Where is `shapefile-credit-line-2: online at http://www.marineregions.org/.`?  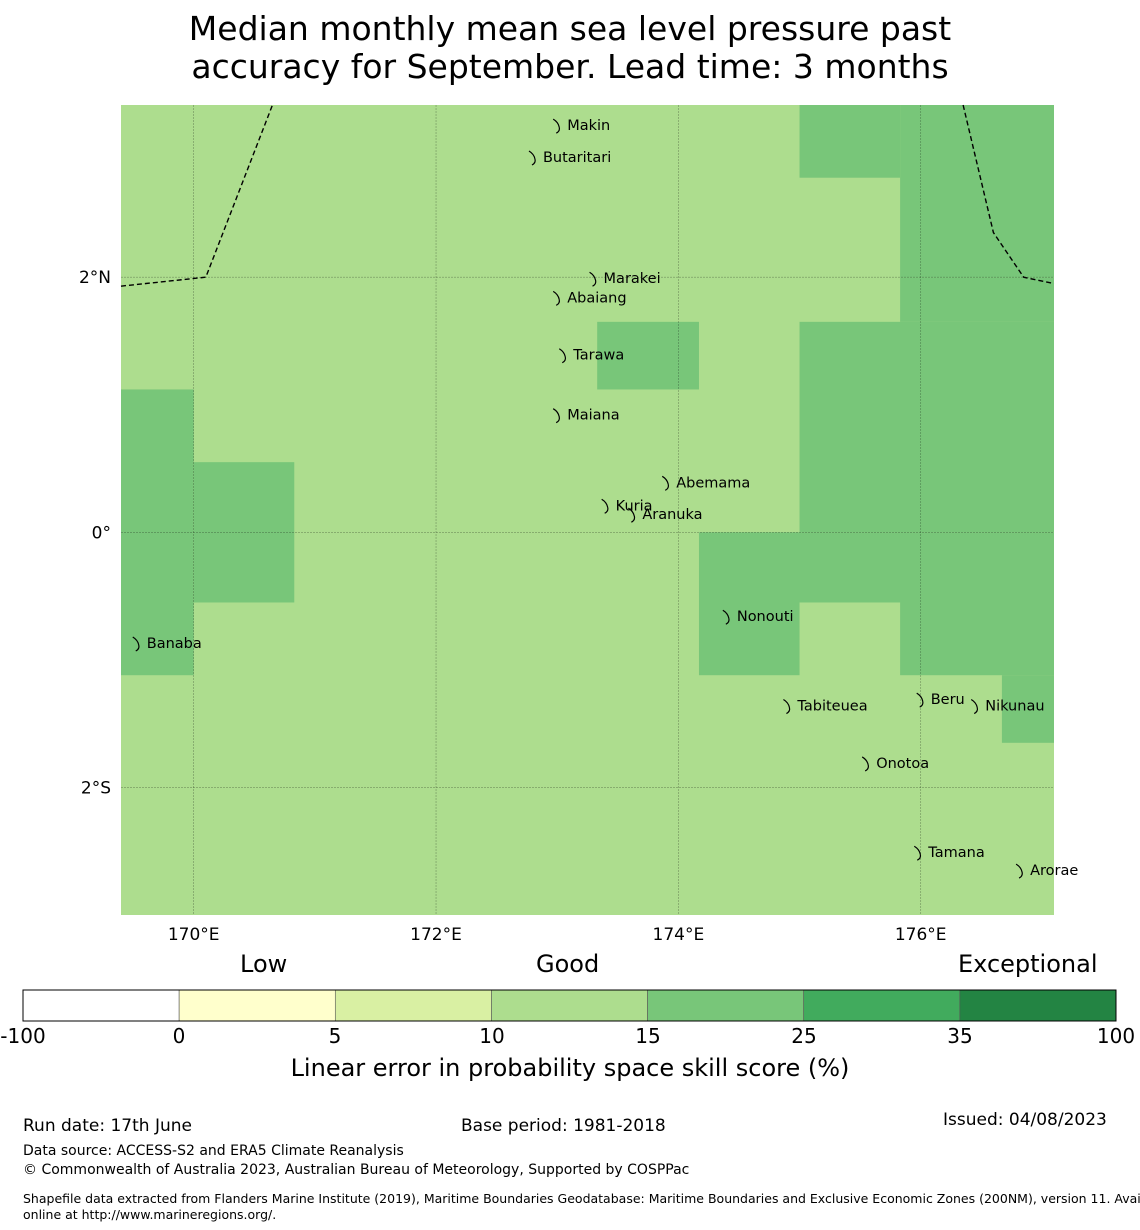
shapefile-credit-line-2: online at http://www.marineregions.org/. is located at coordinates (150, 1214).